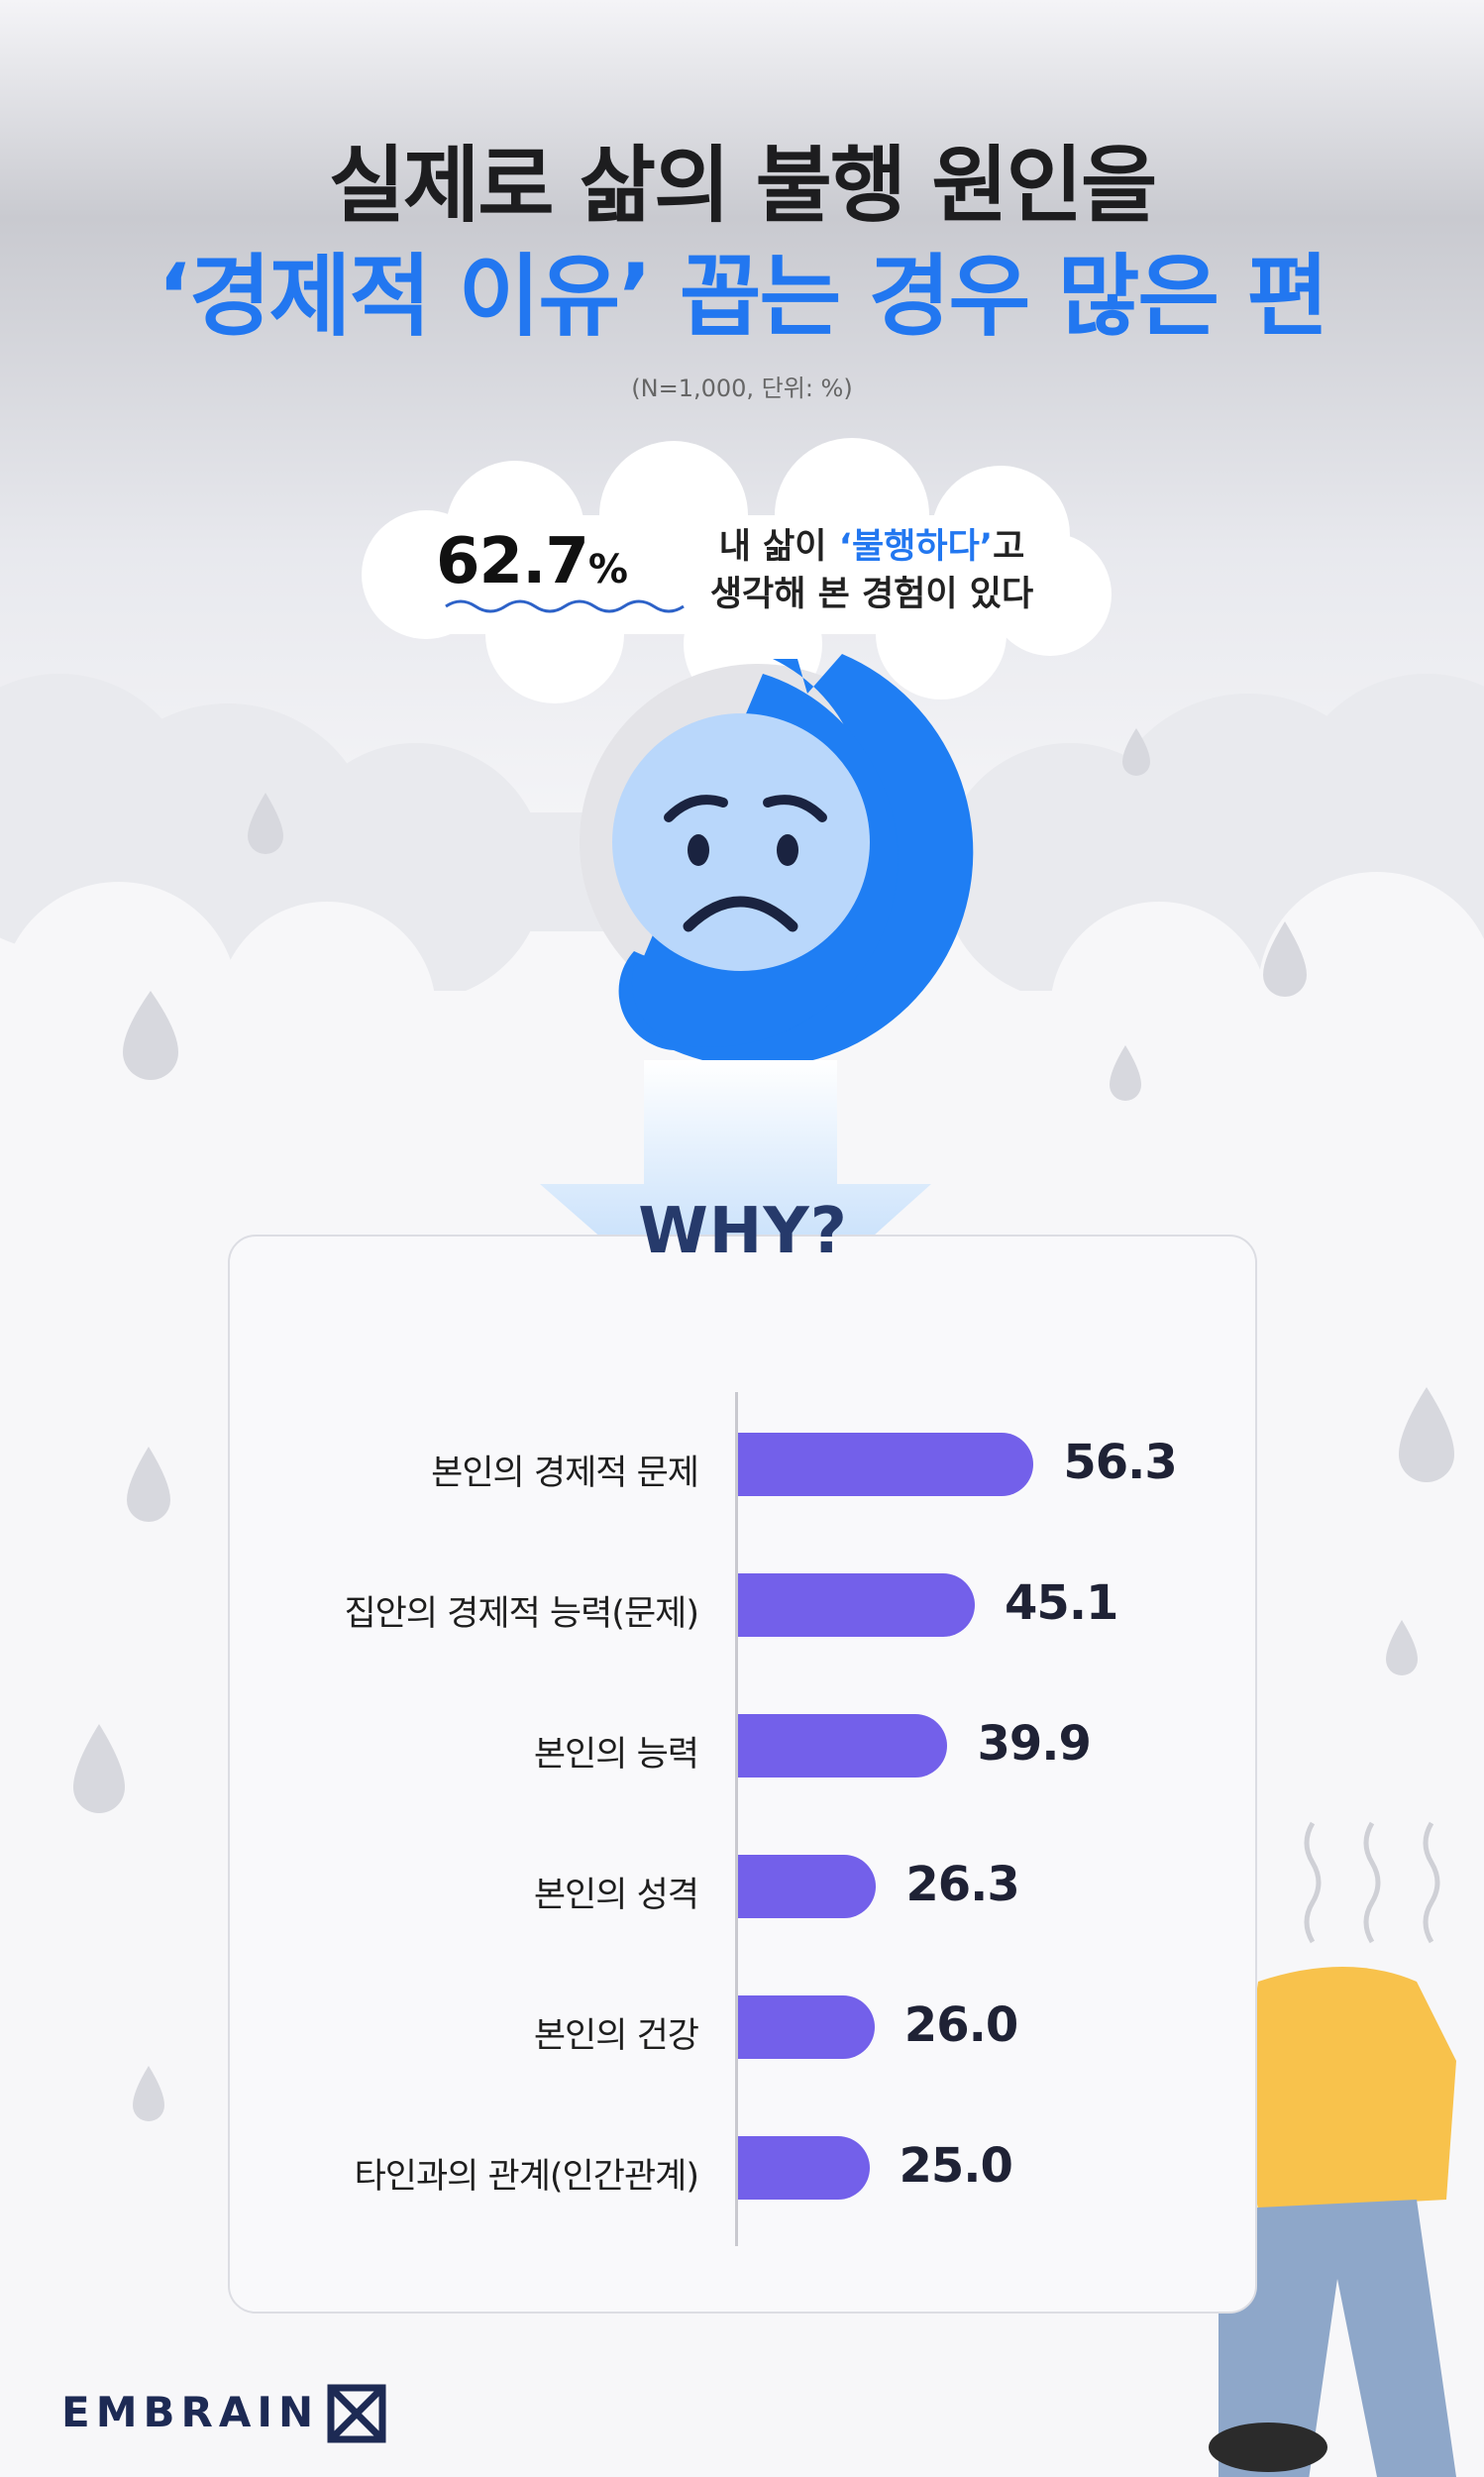 The height and width of the screenshot is (2477, 1484). Describe the element at coordinates (743, 297) in the screenshot. I see `title-line-2: ‘경제적 이유’ 꼽는 경우 많은 편` at that location.